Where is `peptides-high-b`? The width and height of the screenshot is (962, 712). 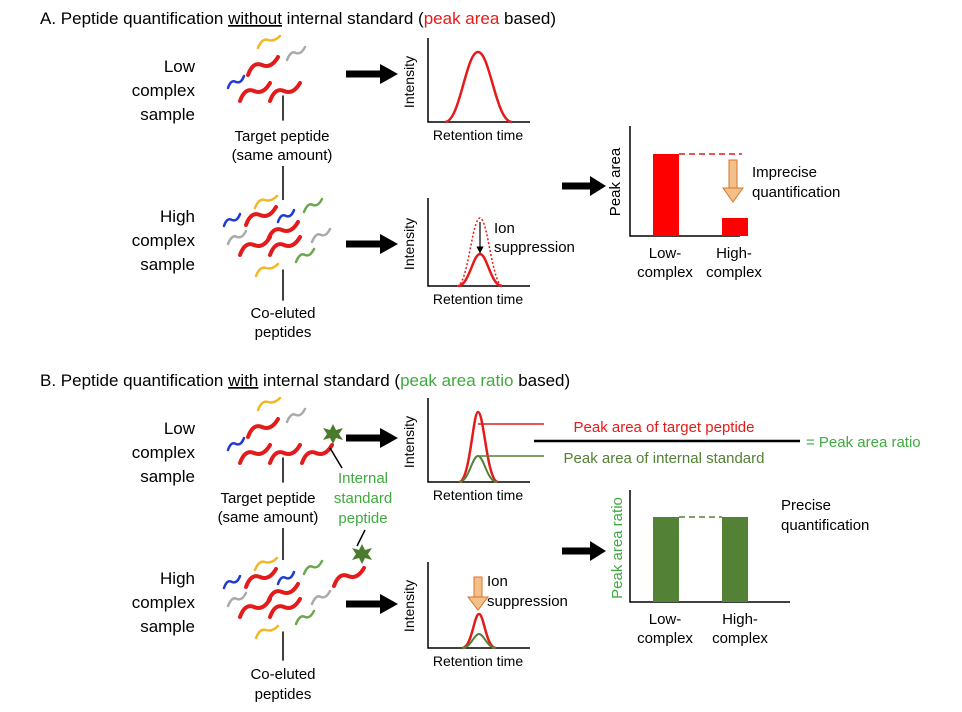
peptides-high-b is located at coordinates (294, 608).